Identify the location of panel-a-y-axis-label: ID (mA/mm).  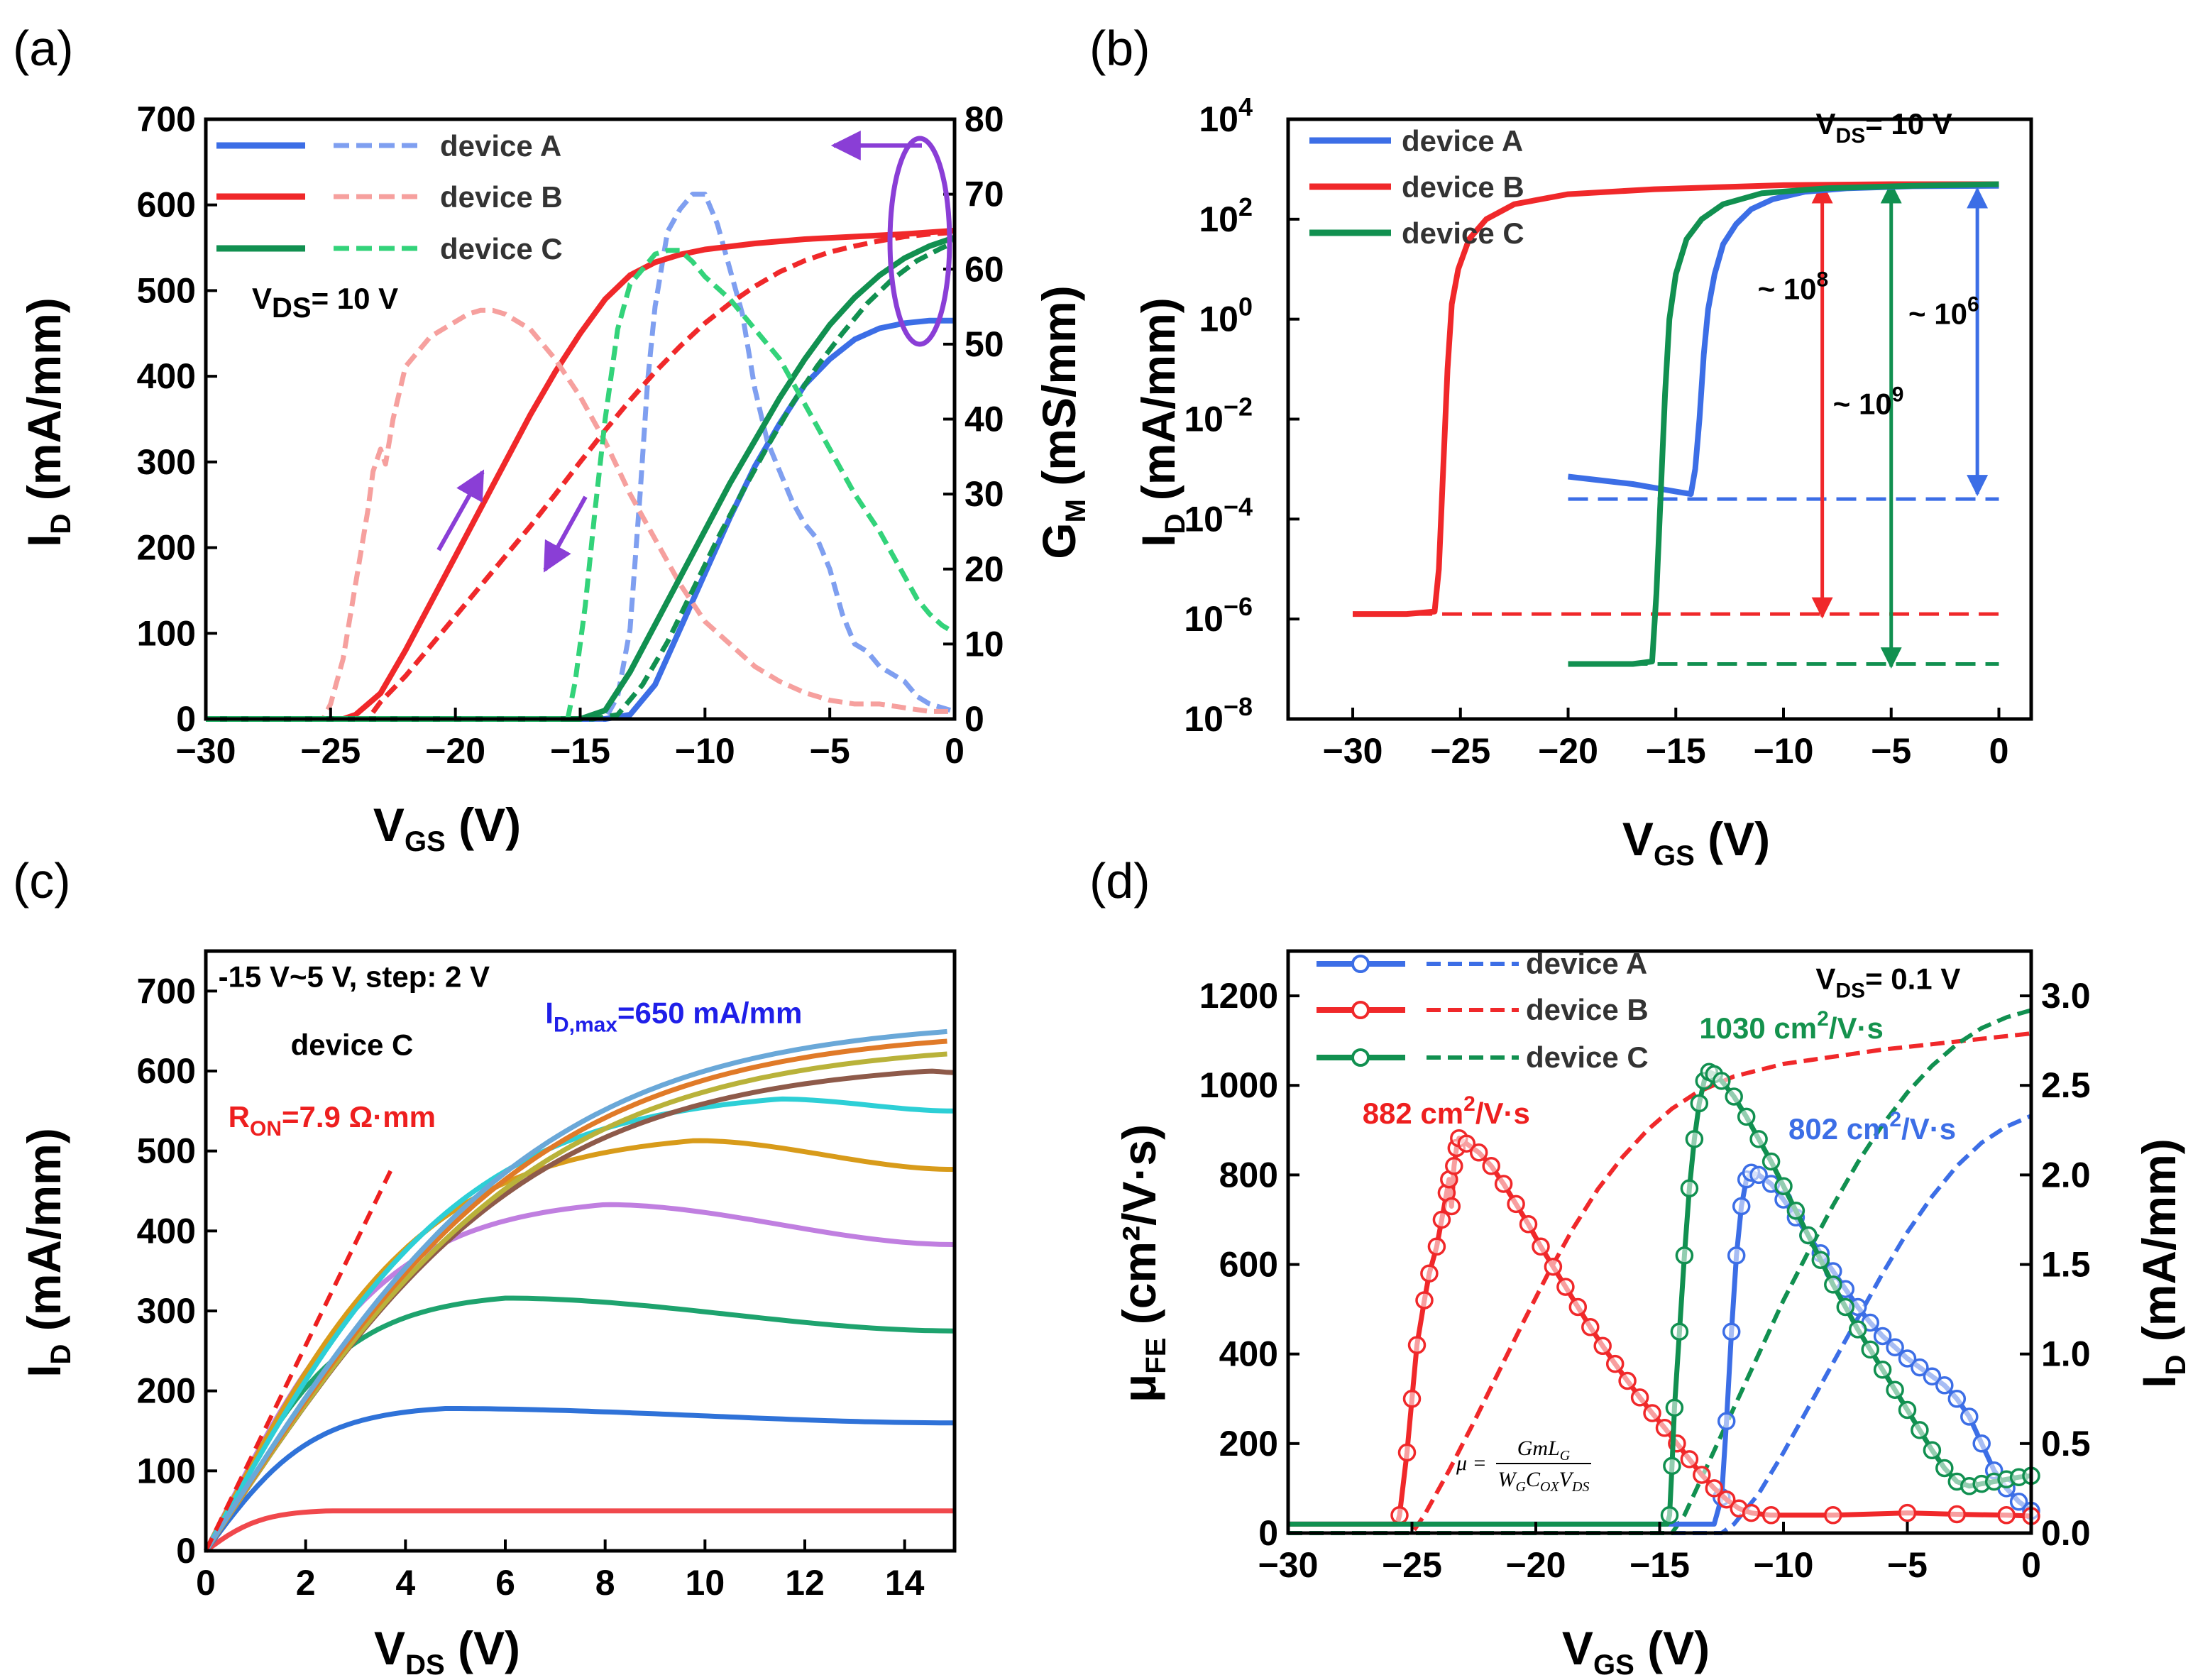
(47, 422).